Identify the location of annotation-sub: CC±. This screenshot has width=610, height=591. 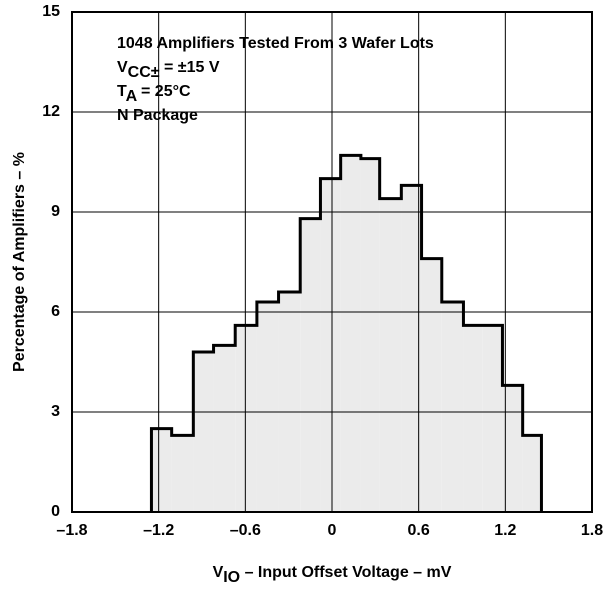
(144, 72).